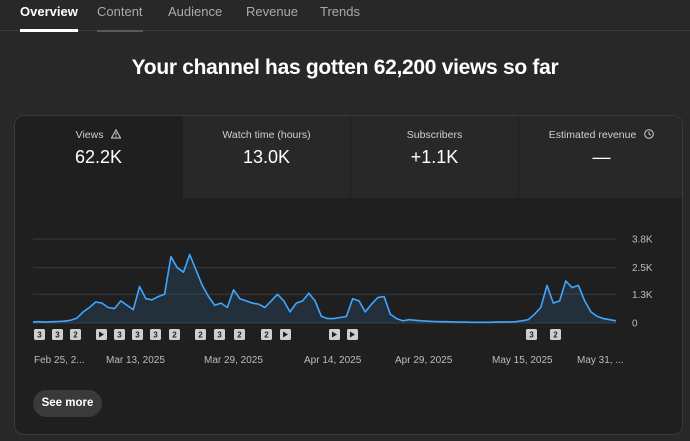  I want to click on metric-subscribers: Subscribers +1.1K, so click(434, 157).